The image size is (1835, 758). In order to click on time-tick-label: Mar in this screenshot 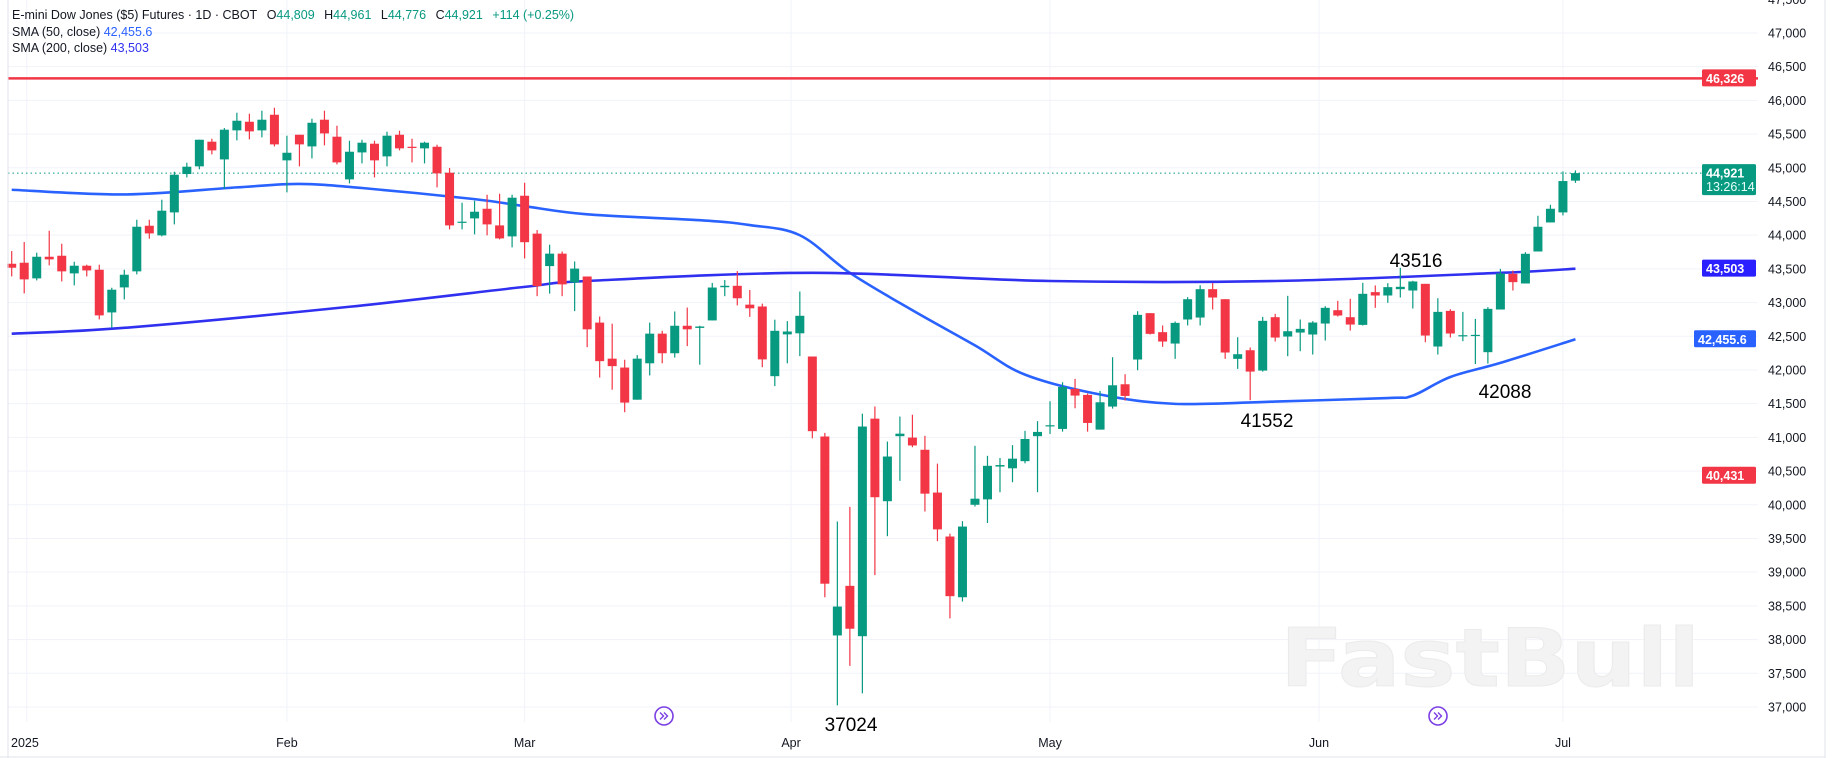, I will do `click(525, 743)`.